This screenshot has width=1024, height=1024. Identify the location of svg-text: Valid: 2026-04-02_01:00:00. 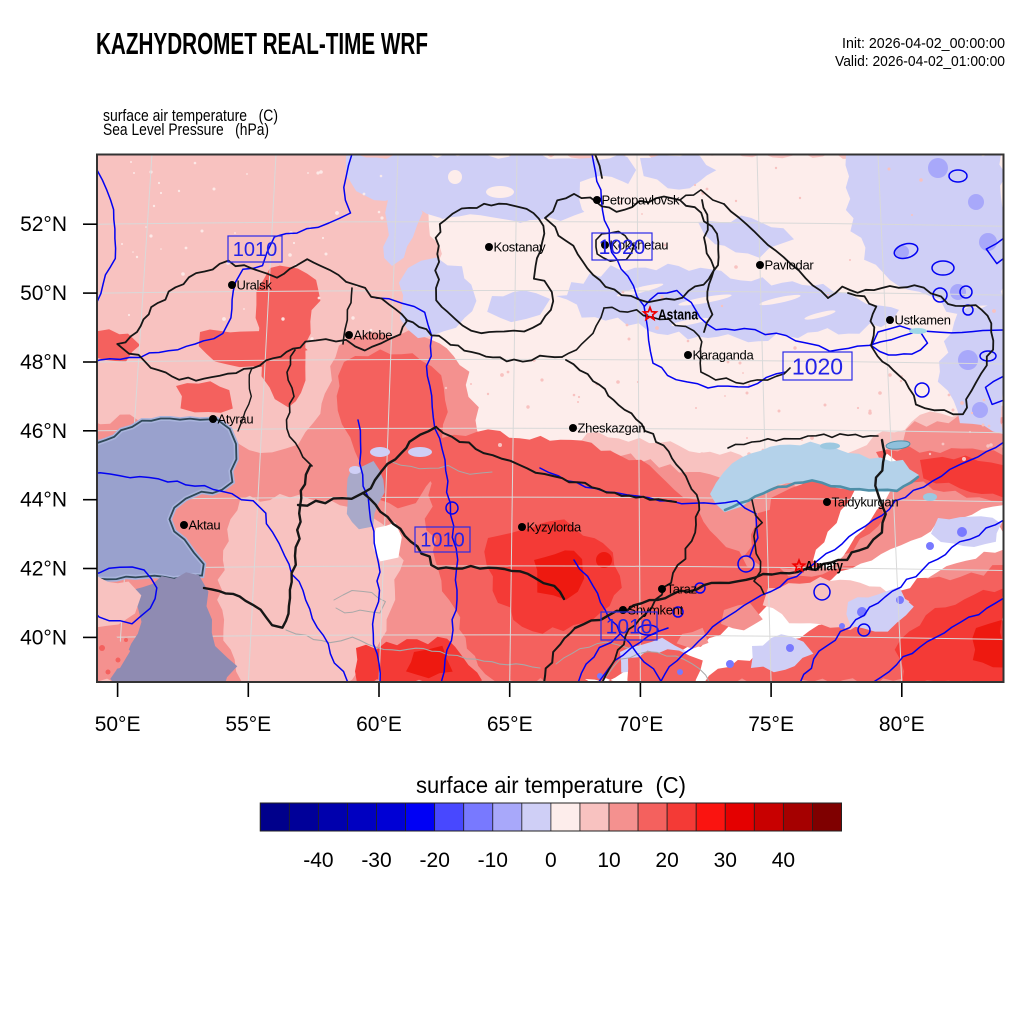
(920, 61).